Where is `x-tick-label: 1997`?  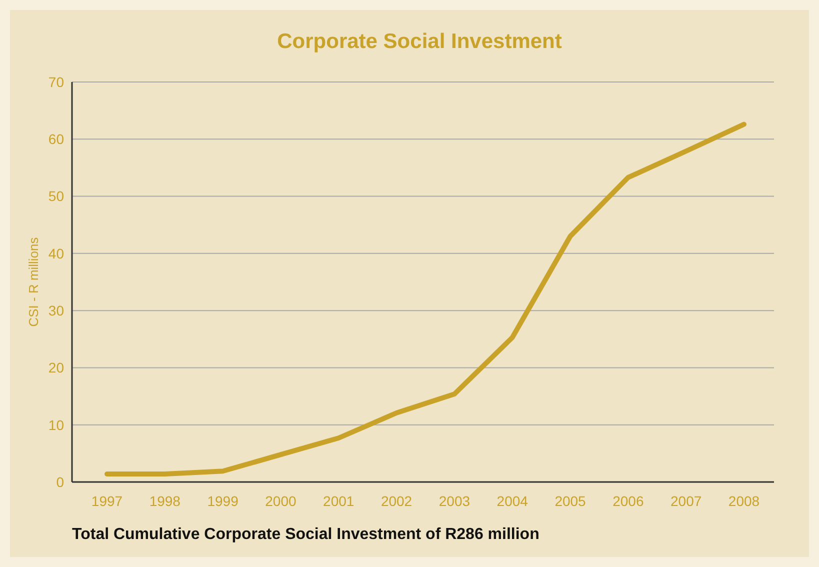
x-tick-label: 1997 is located at coordinates (107, 501).